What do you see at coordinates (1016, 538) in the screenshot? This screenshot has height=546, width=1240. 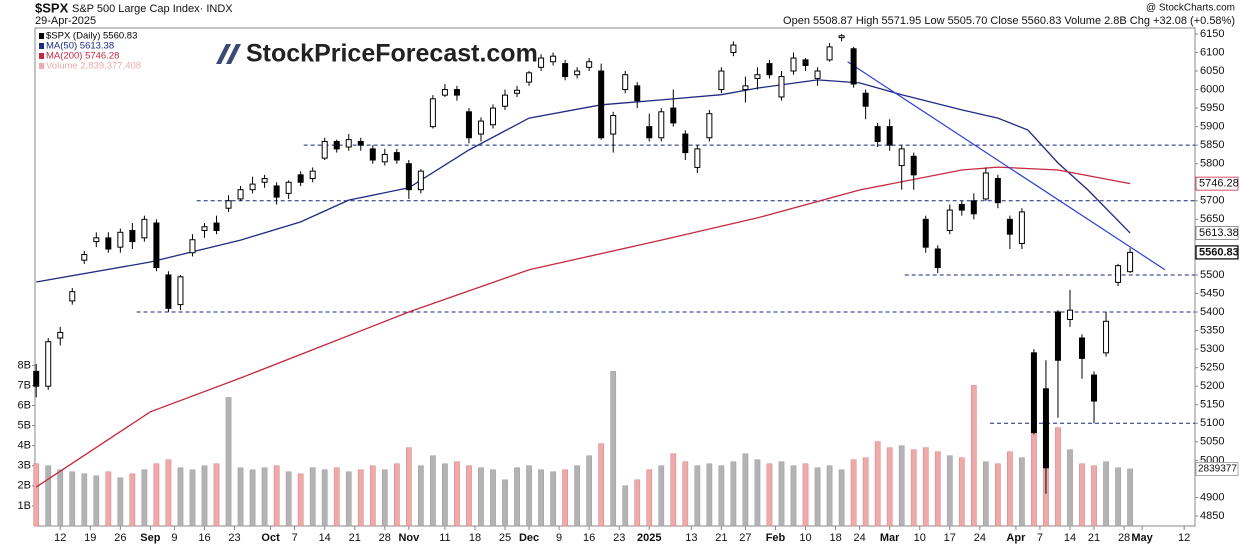 I see `x-tick-label: Apr` at bounding box center [1016, 538].